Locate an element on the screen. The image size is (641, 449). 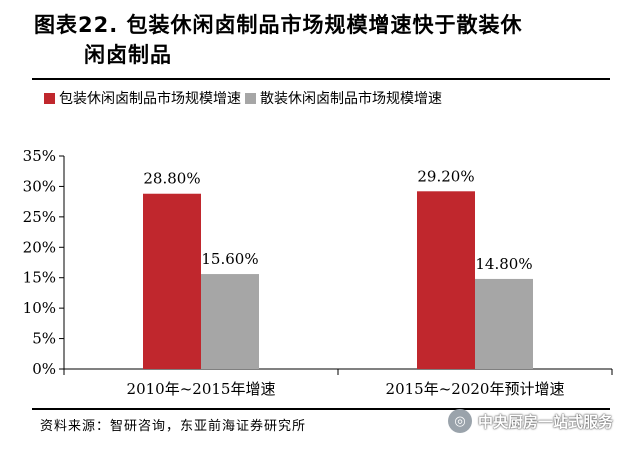
legend-item-series-1: 包装休闲卤制品市场规模增速 is located at coordinates (142, 98).